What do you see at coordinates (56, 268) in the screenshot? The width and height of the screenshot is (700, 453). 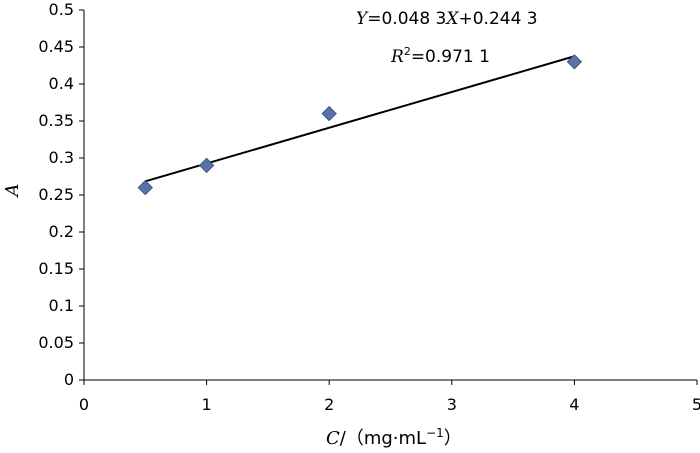 I see `y-tick-label: 0.15` at bounding box center [56, 268].